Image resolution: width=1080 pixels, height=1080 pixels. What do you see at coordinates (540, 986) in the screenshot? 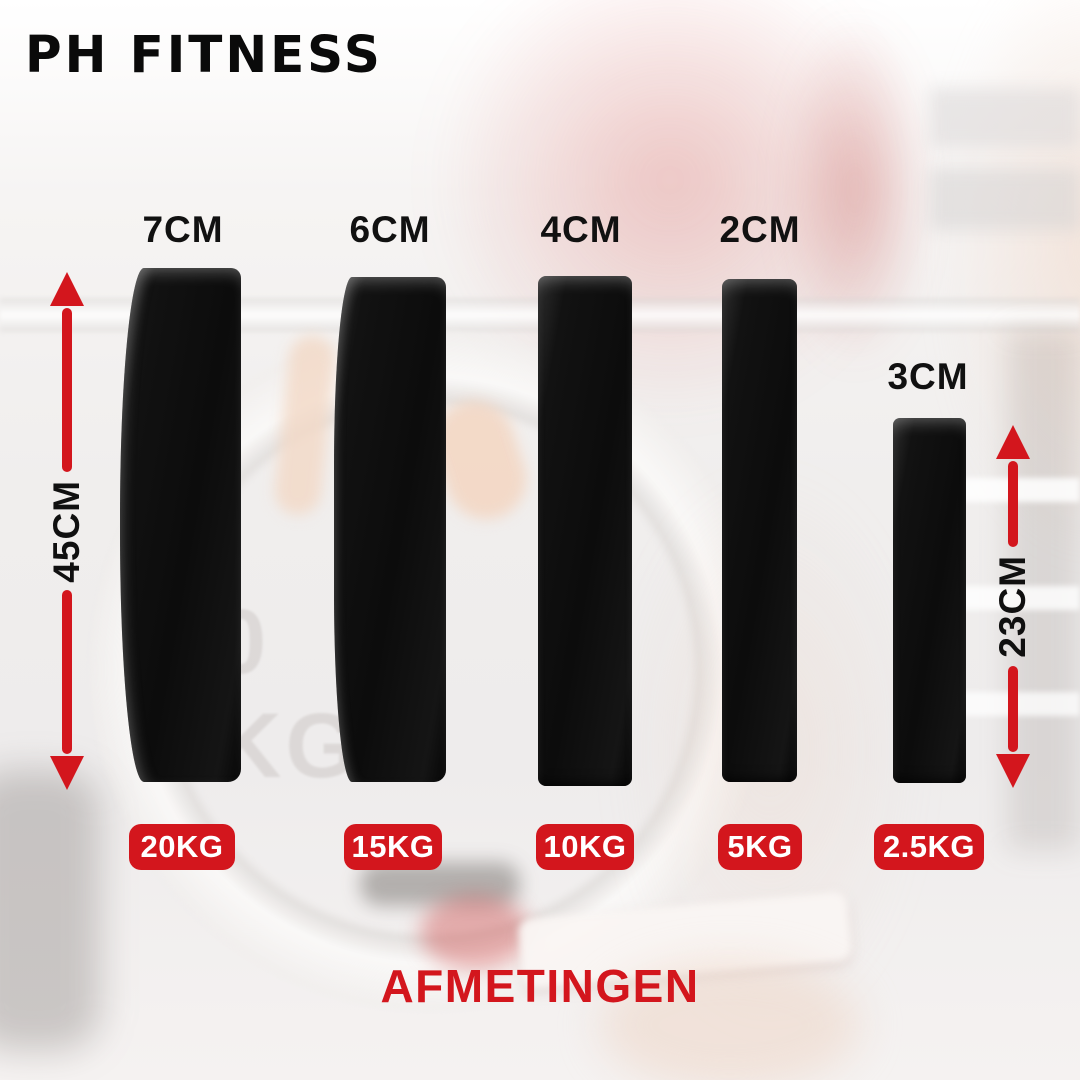
I see `page-title: AFMETINGEN` at bounding box center [540, 986].